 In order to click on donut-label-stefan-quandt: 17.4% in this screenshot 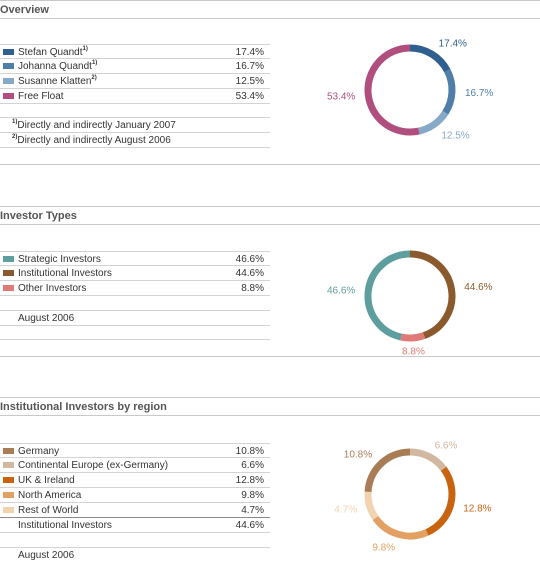, I will do `click(453, 44)`.